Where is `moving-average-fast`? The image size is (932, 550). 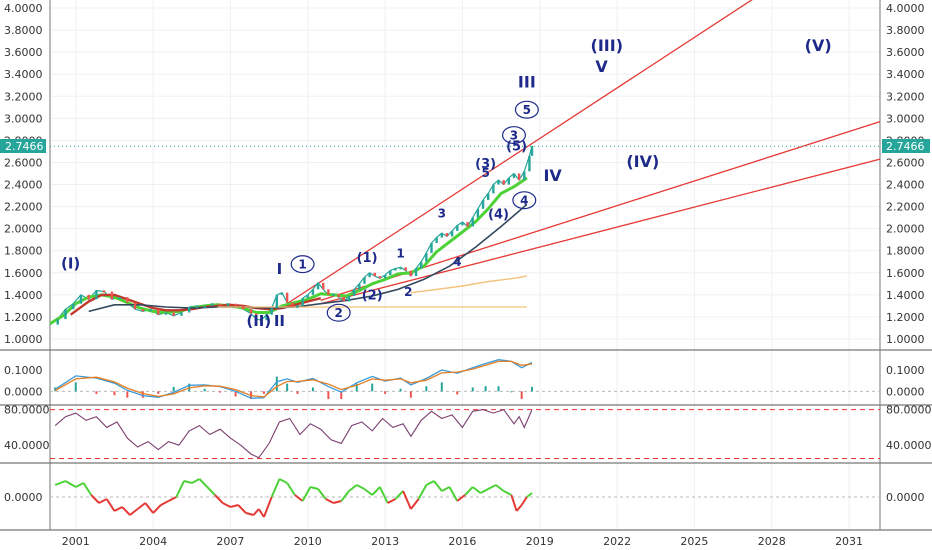 moving-average-fast is located at coordinates (288, 250).